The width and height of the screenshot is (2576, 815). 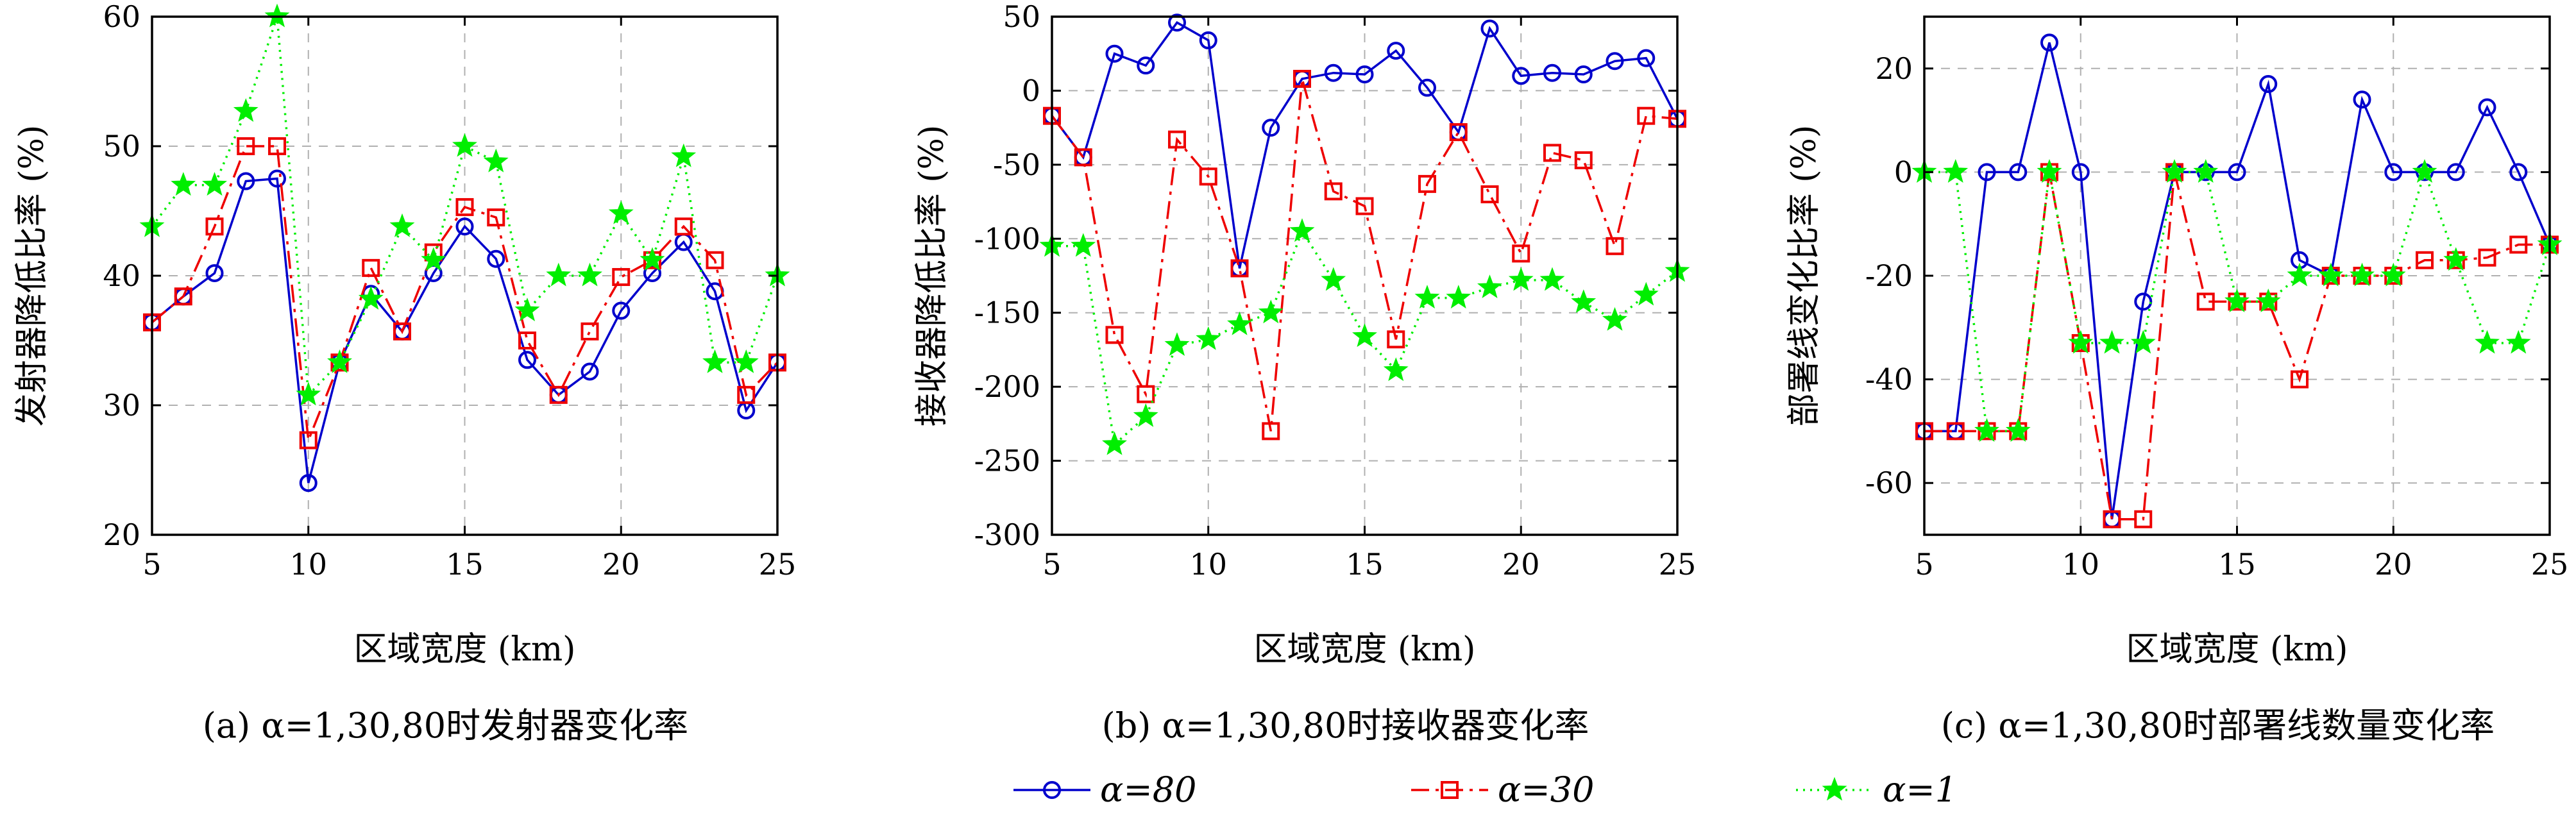 What do you see at coordinates (1031, 90) in the screenshot?
I see `y-tick-label: 0` at bounding box center [1031, 90].